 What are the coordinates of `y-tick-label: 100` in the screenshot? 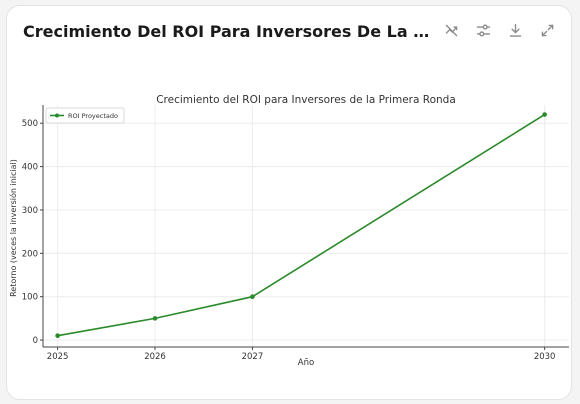 It's located at (30, 298).